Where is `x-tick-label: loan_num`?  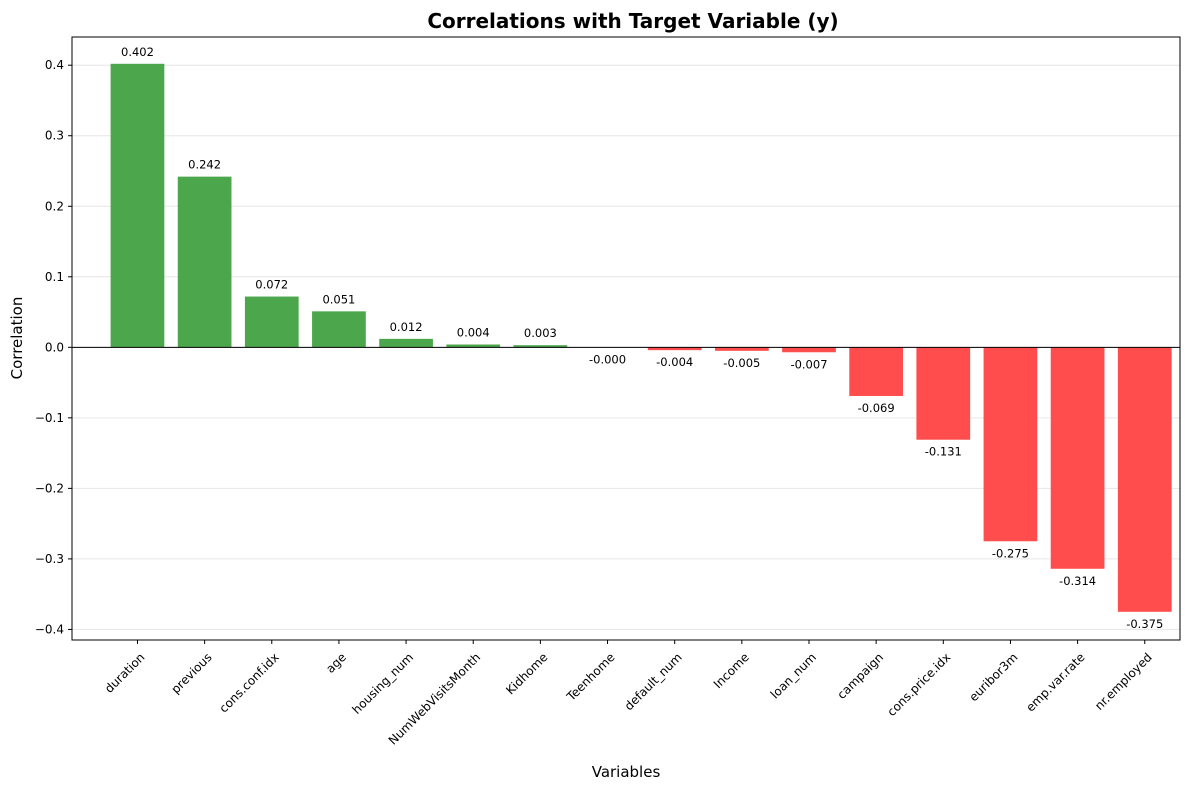
x-tick-label: loan_num is located at coordinates (793, 675).